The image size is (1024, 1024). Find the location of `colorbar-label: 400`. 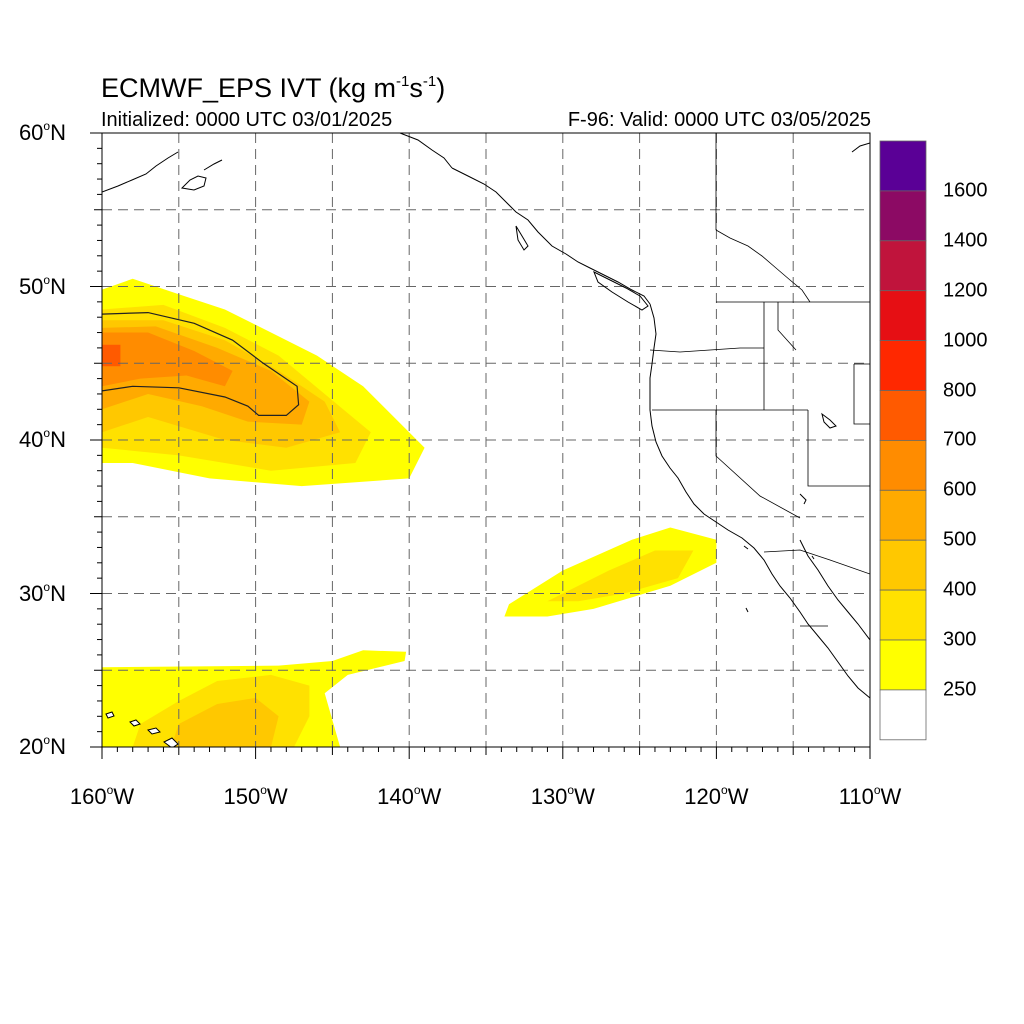

colorbar-label: 400 is located at coordinates (960, 589).